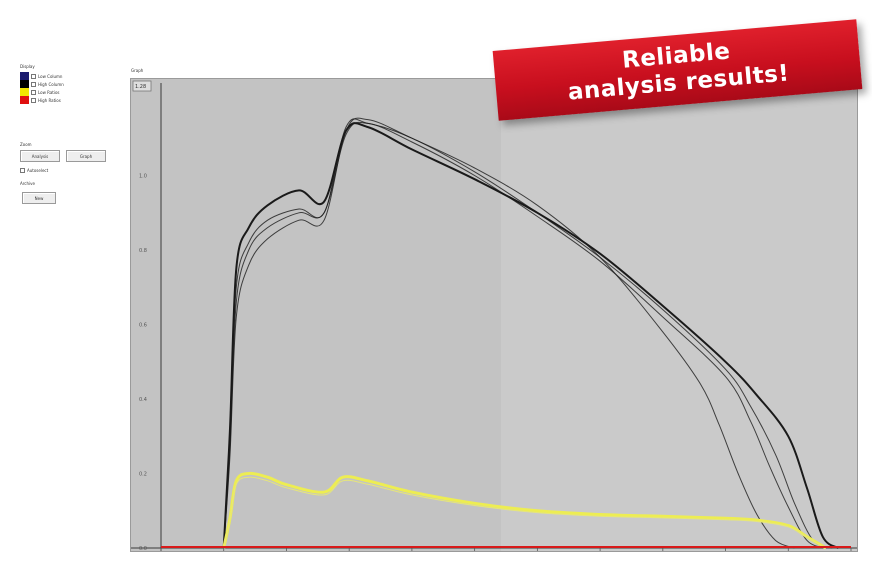 The height and width of the screenshot is (568, 872). What do you see at coordinates (51, 84) in the screenshot?
I see `legend-label: High Column` at bounding box center [51, 84].